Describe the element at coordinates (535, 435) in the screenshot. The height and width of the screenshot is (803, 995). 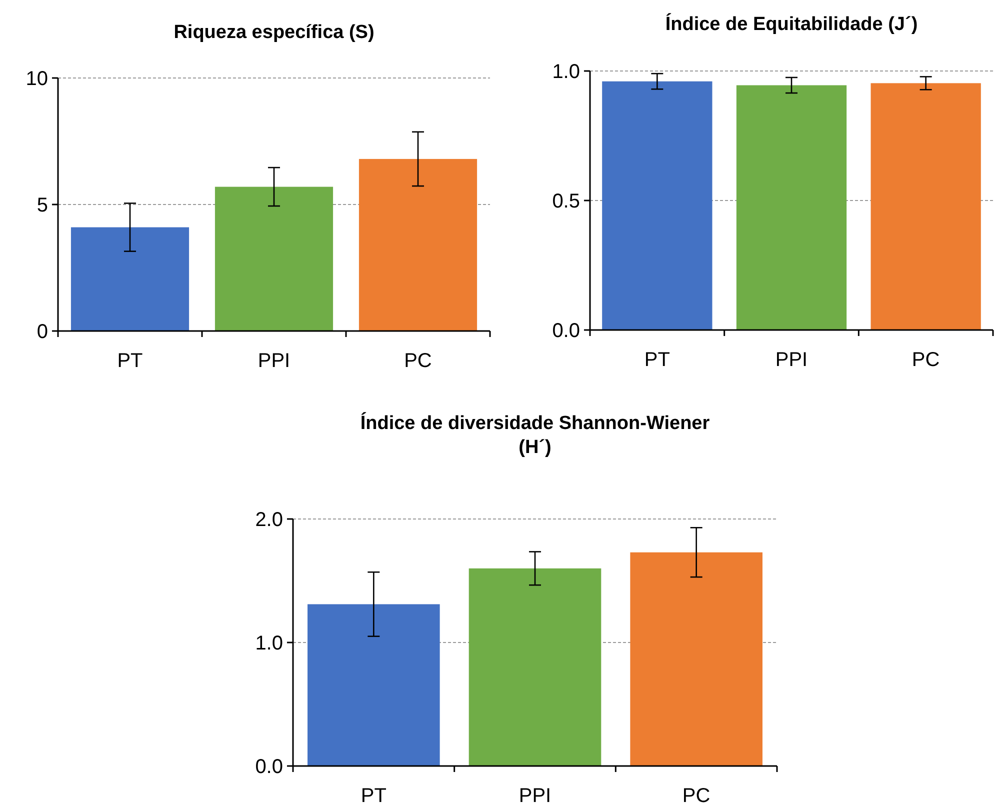
I see `chart-title: Índice de diversidade Shannon-Wiener (H´)` at that location.